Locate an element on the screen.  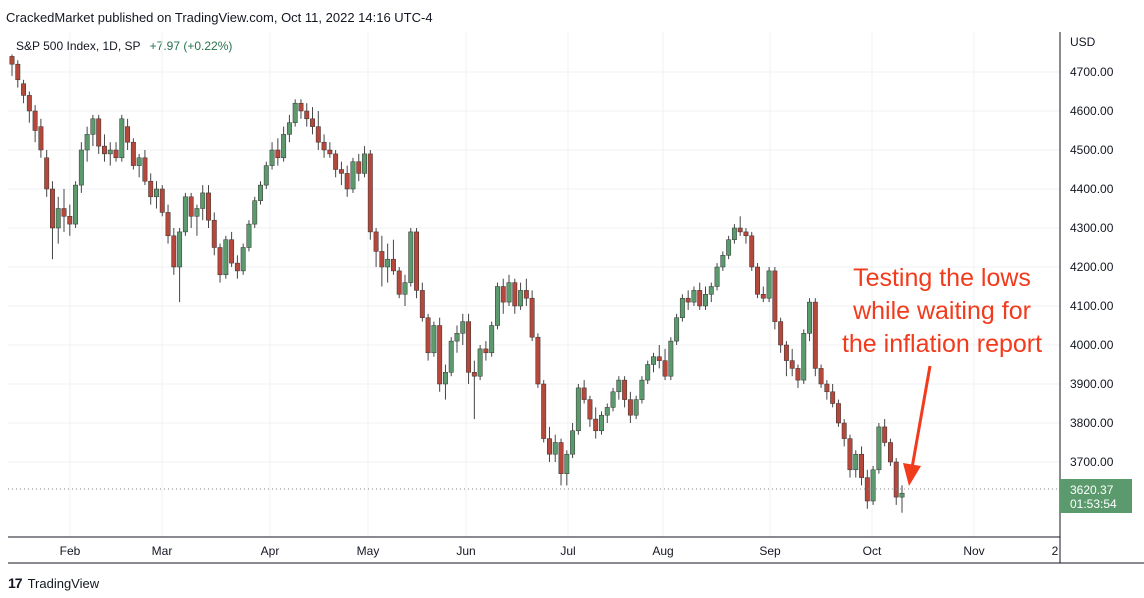
price-tick-label: 4400.00 is located at coordinates (1092, 189).